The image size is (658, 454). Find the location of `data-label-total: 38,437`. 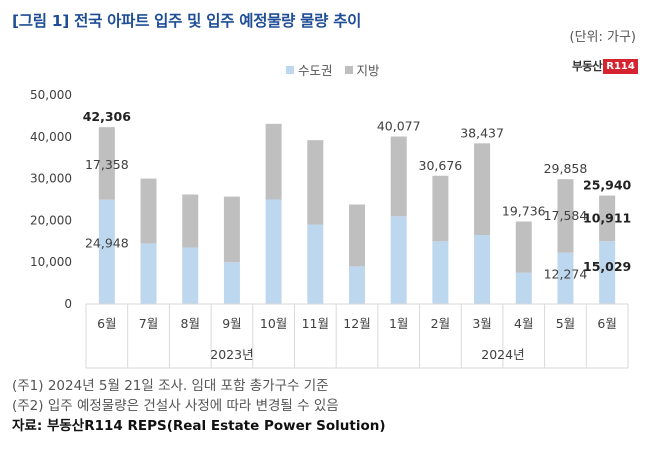

data-label-total: 38,437 is located at coordinates (482, 132).